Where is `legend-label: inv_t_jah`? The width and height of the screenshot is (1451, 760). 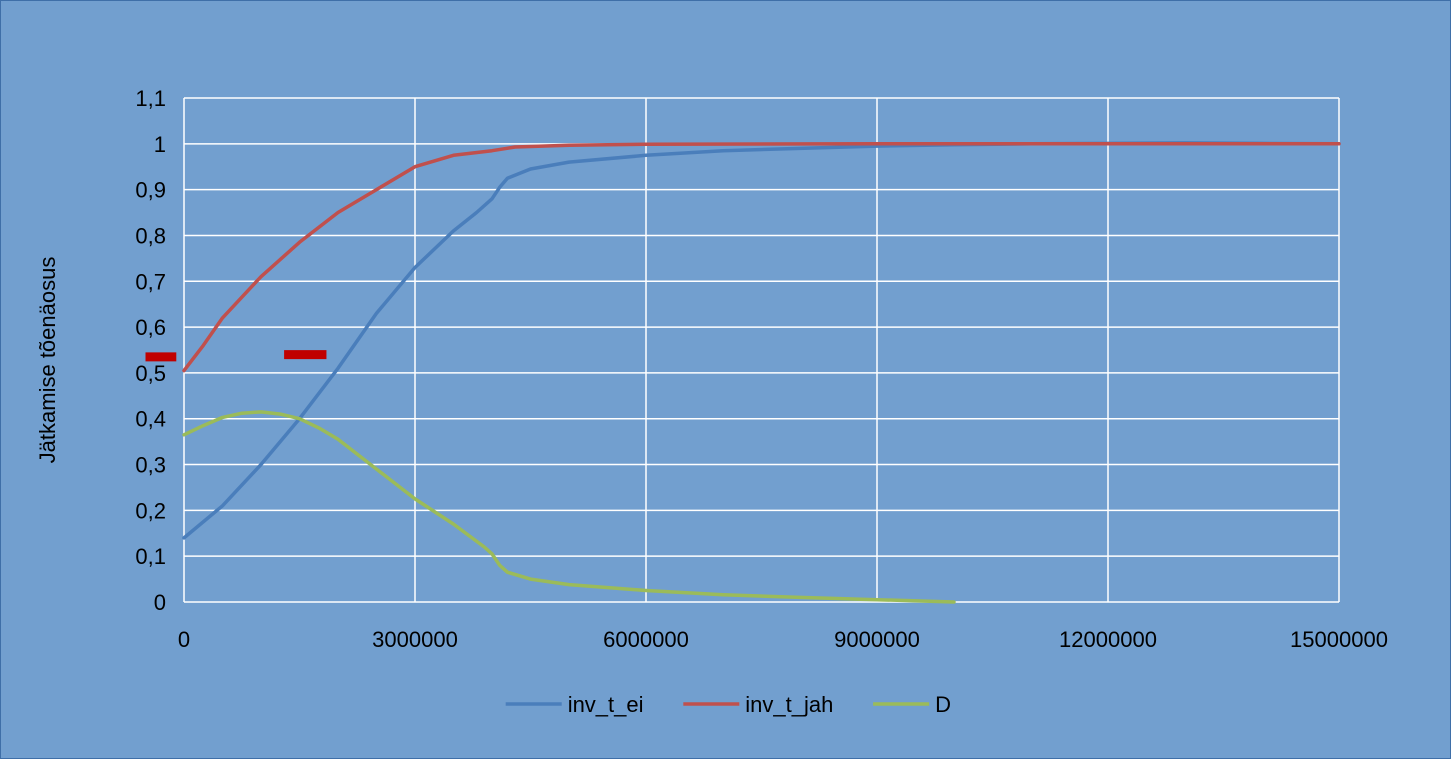 legend-label: inv_t_jah is located at coordinates (789, 704).